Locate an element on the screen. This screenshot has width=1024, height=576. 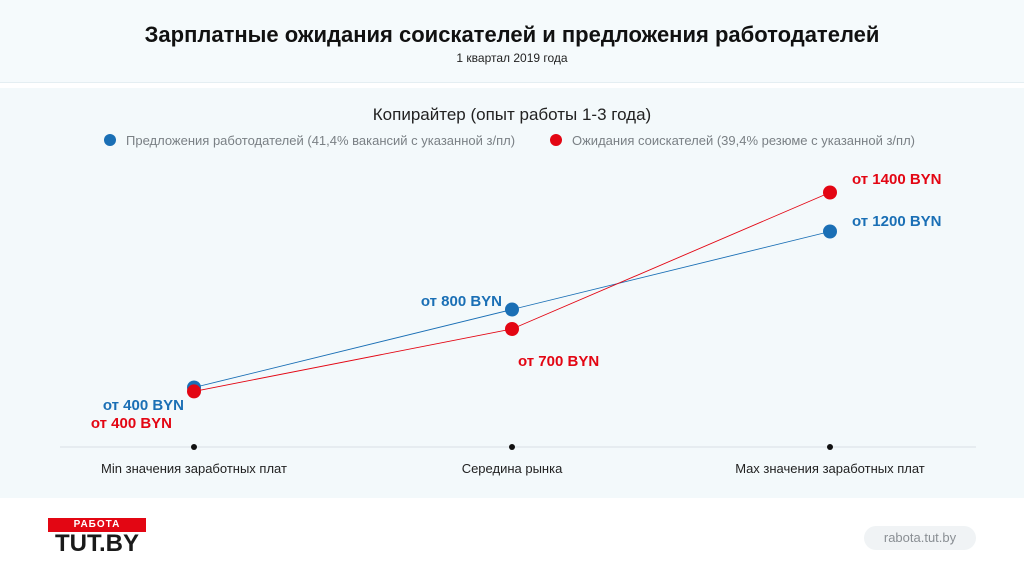
site-link: rabota.tut.by is located at coordinates (920, 538).